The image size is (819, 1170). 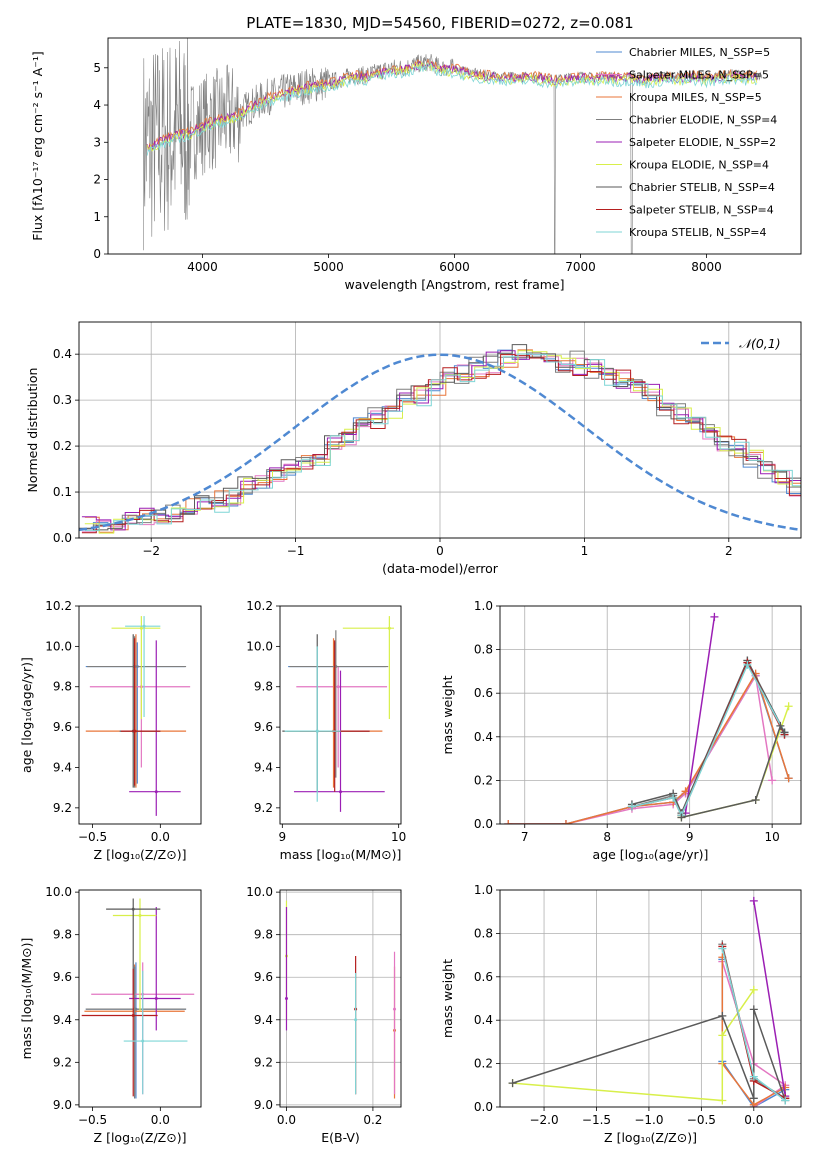 What do you see at coordinates (454, 267) in the screenshot?
I see `x-tick-label: 6000` at bounding box center [454, 267].